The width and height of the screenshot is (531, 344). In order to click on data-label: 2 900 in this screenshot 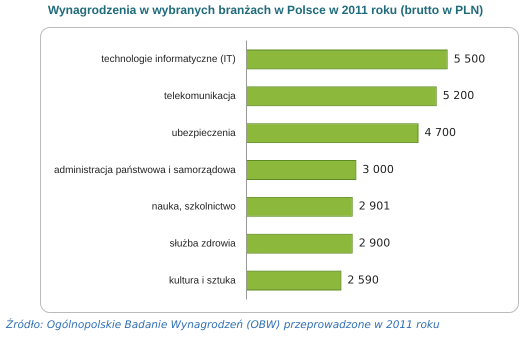, I will do `click(374, 243)`.